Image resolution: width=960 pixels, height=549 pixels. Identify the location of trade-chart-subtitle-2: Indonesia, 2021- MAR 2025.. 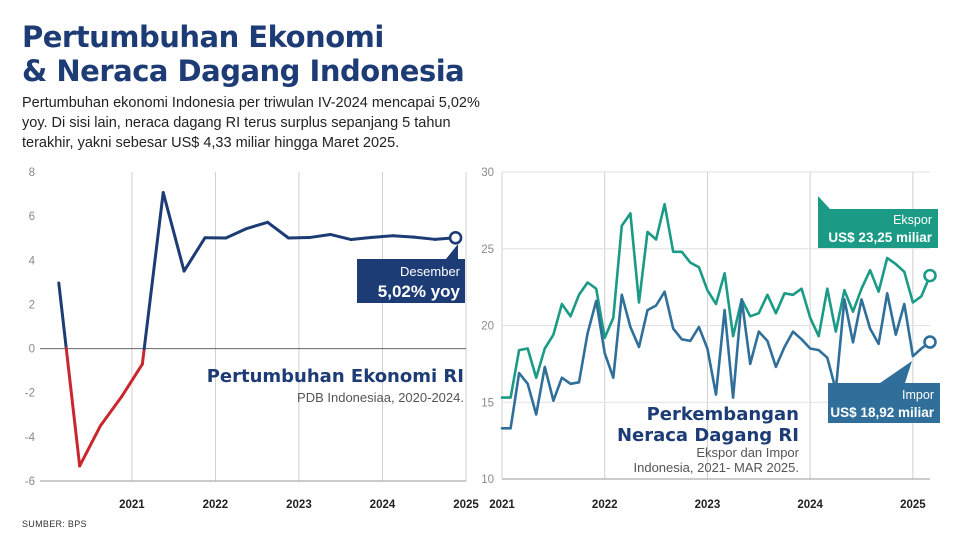
(717, 467).